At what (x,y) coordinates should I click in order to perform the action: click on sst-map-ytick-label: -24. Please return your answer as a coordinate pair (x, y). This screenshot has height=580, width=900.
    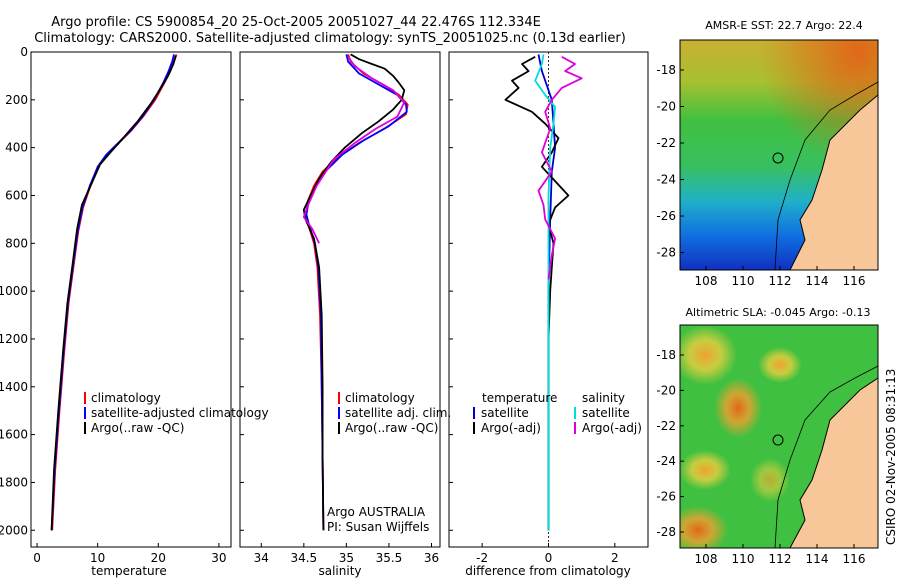
    Looking at the image, I should click on (666, 180).